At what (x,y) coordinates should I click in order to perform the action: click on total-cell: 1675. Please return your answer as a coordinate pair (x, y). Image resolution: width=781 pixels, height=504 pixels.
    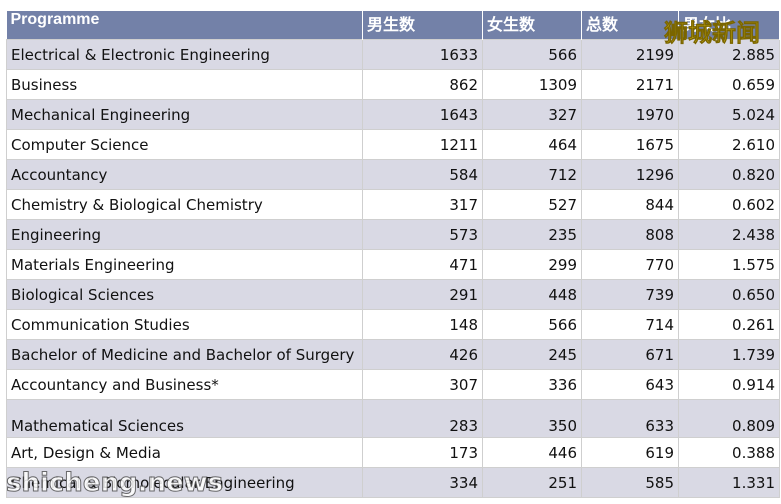
    Looking at the image, I should click on (630, 144).